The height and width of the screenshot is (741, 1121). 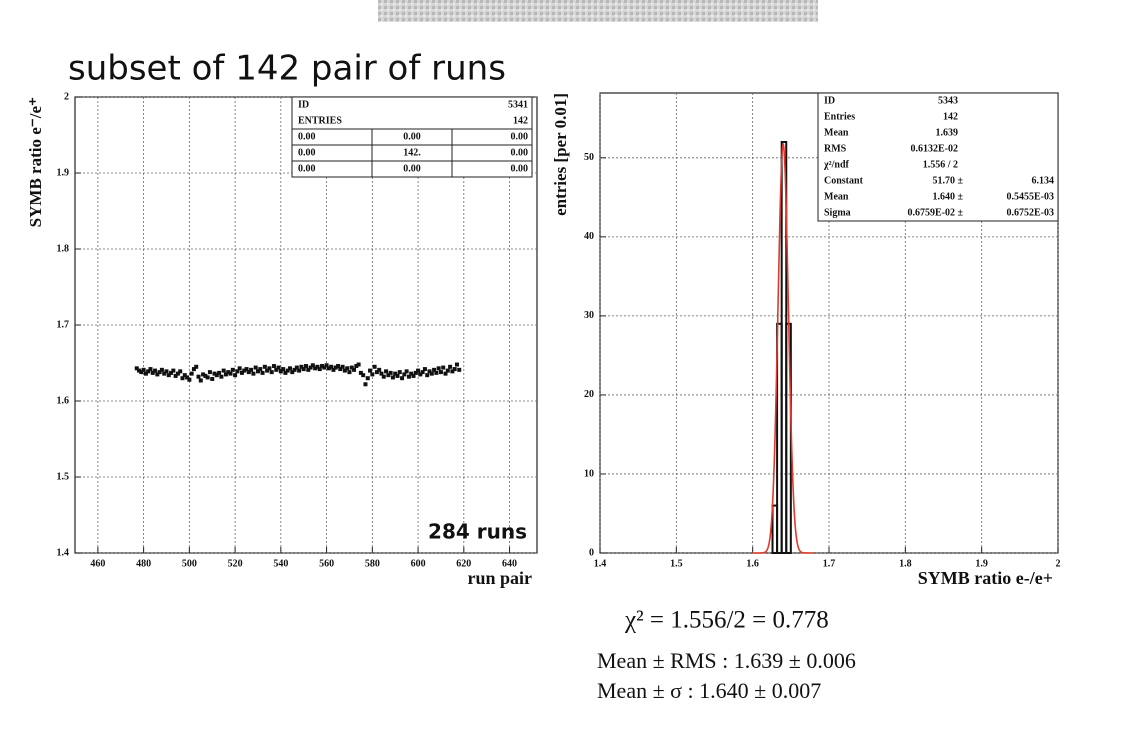 I want to click on y-tick-label: 1.5, so click(x=63, y=476).